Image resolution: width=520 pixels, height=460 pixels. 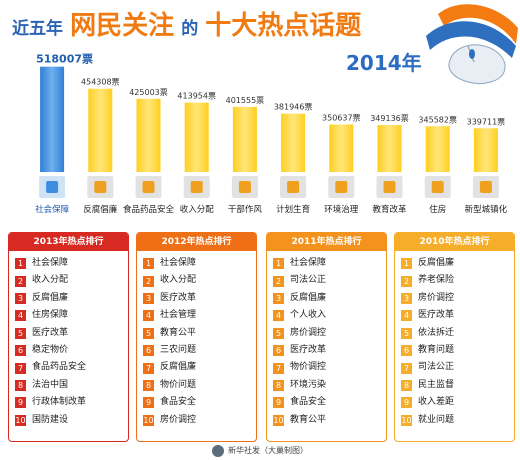 I want to click on panel-title: 2010年热点排行, so click(x=454, y=242).